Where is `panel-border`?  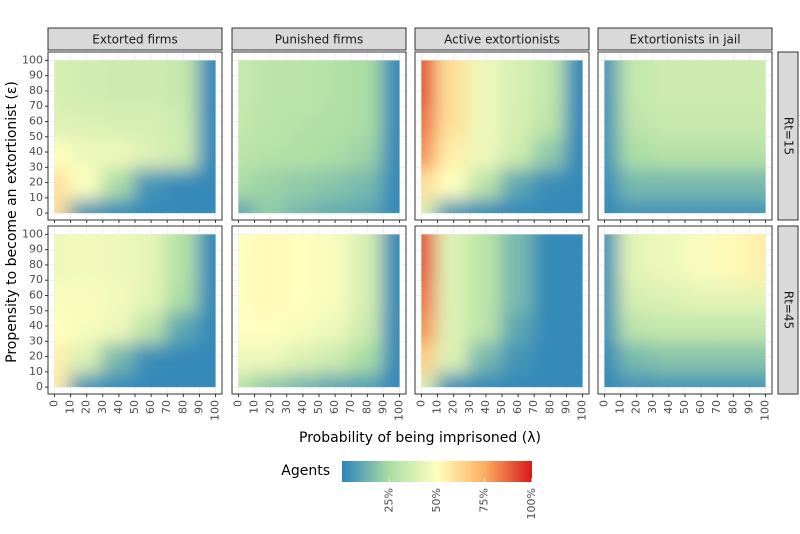
panel-border is located at coordinates (319, 310).